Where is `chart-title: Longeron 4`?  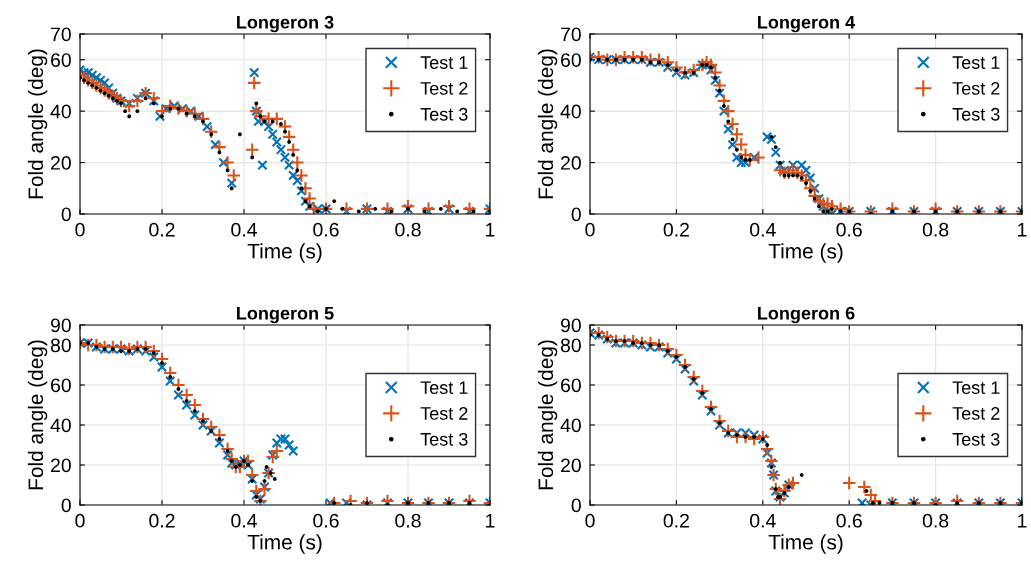 chart-title: Longeron 4 is located at coordinates (807, 24).